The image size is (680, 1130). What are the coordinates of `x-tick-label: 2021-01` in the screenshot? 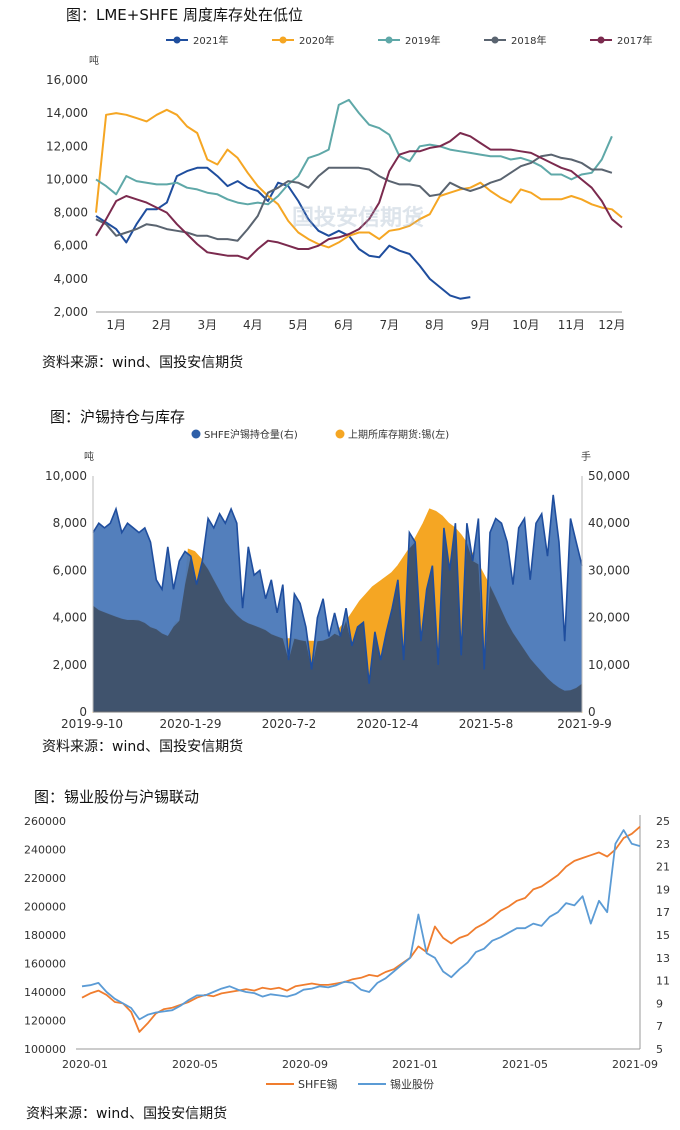 It's located at (415, 1064).